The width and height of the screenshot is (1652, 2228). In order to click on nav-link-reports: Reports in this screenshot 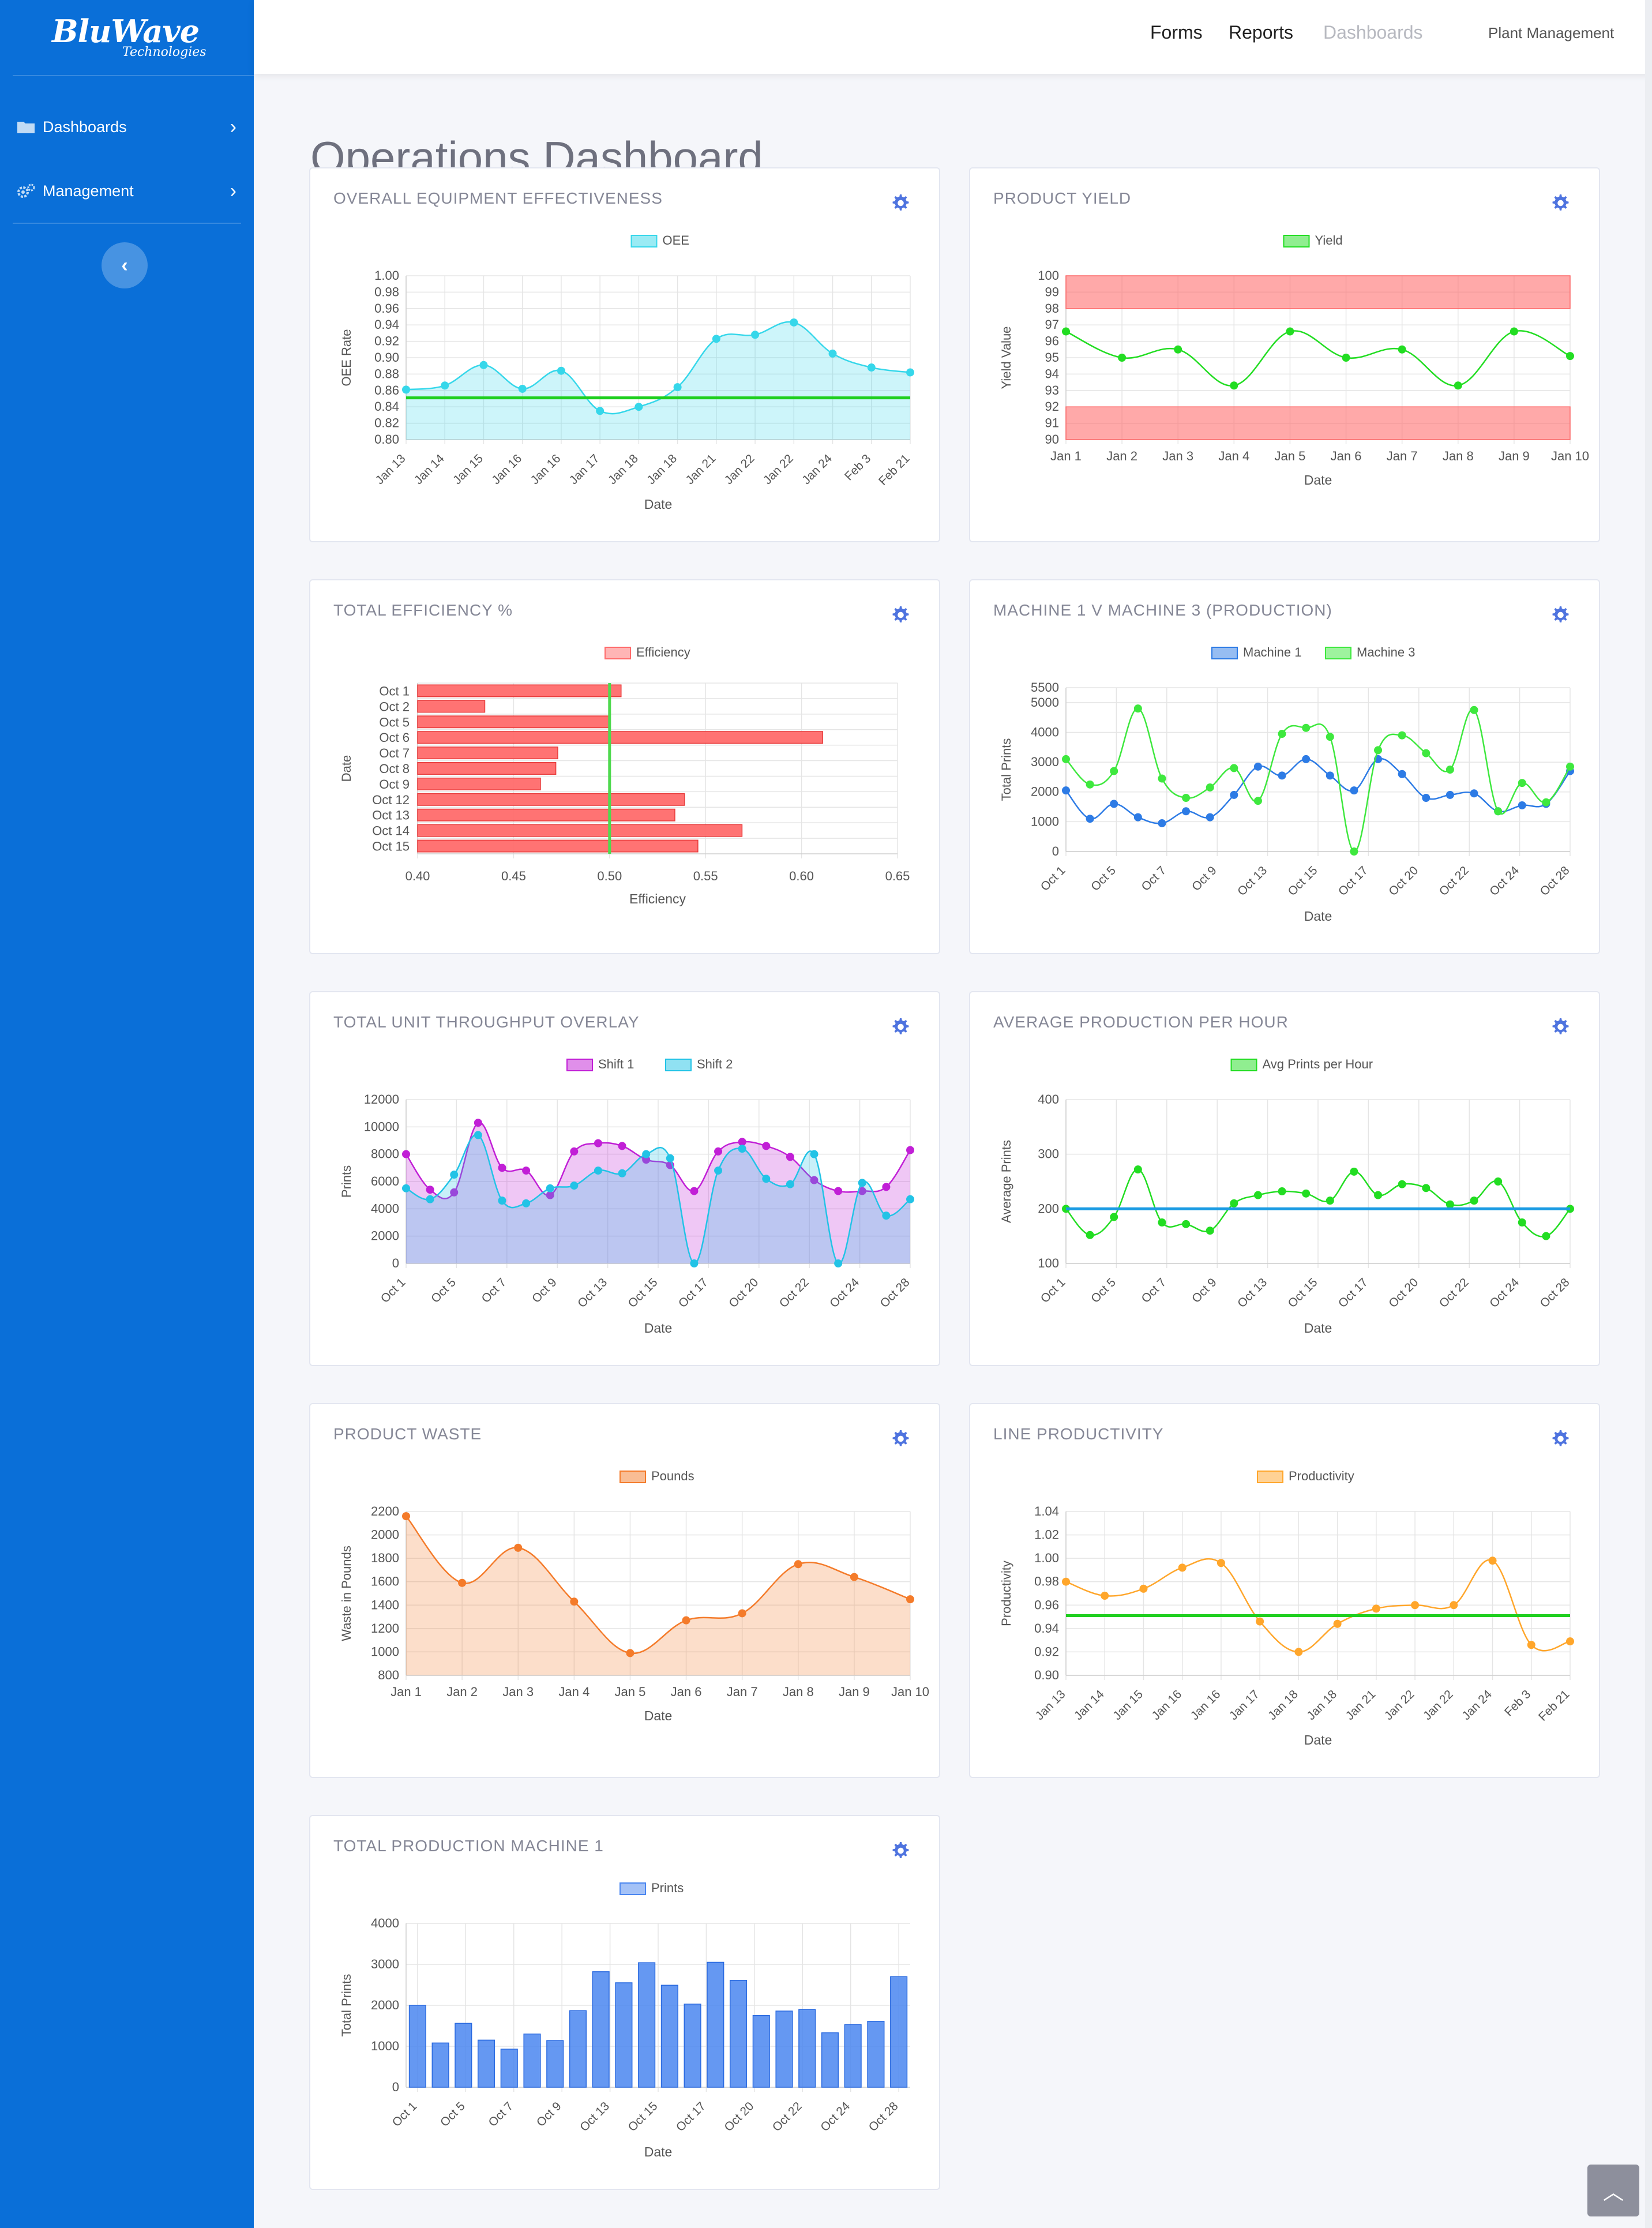, I will do `click(1261, 32)`.